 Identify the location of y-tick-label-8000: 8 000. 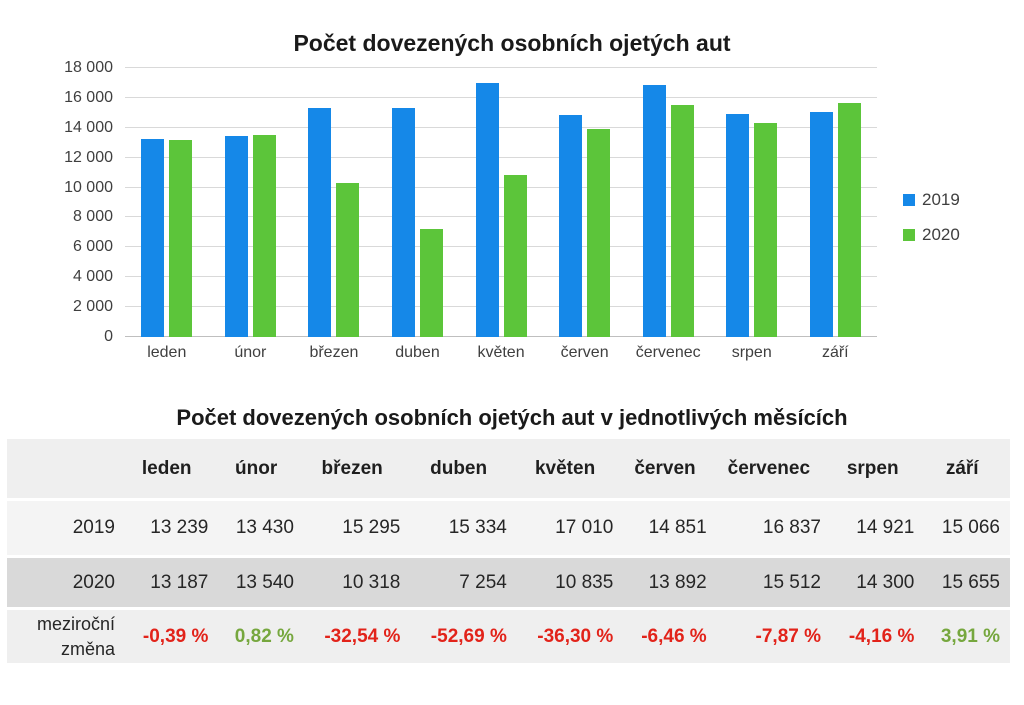
(92, 217).